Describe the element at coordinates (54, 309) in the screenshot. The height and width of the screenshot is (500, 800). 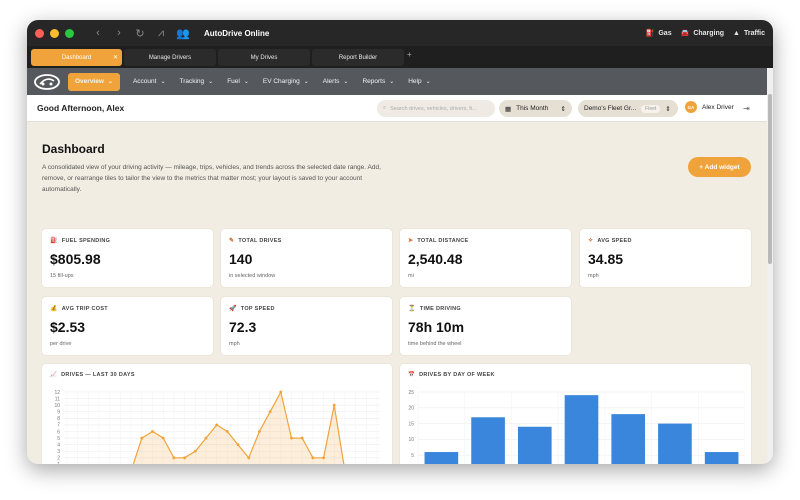
I see `money-bag-icon: 💰` at that location.